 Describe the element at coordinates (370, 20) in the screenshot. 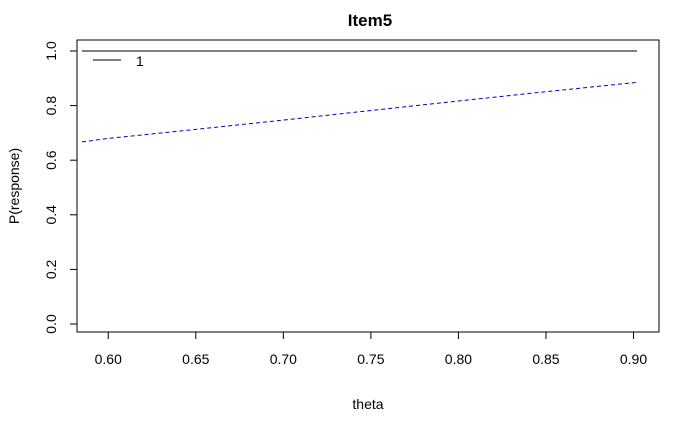

I see `chart-title: Item5` at that location.